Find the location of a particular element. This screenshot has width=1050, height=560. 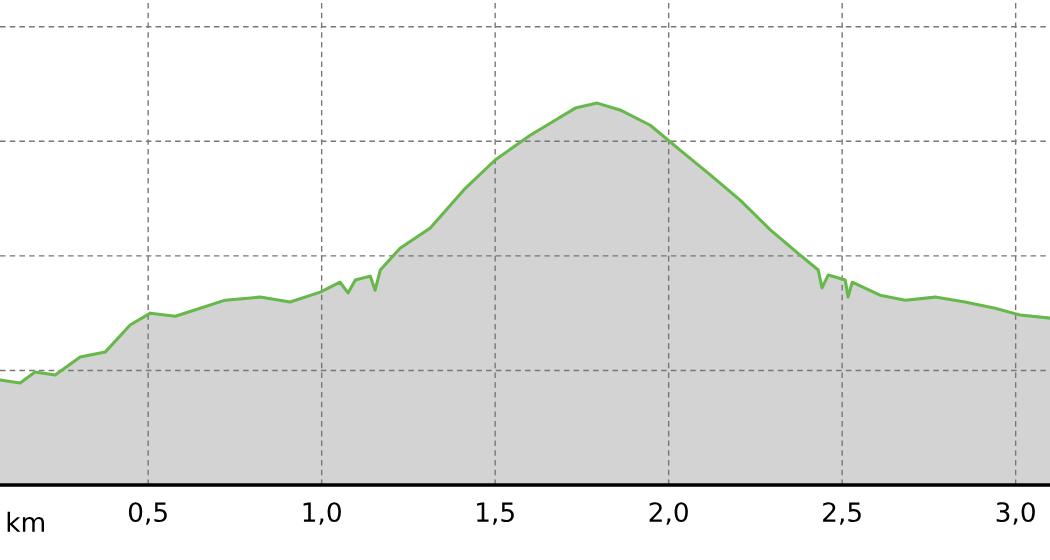

x-axis-title: km is located at coordinates (25, 521).